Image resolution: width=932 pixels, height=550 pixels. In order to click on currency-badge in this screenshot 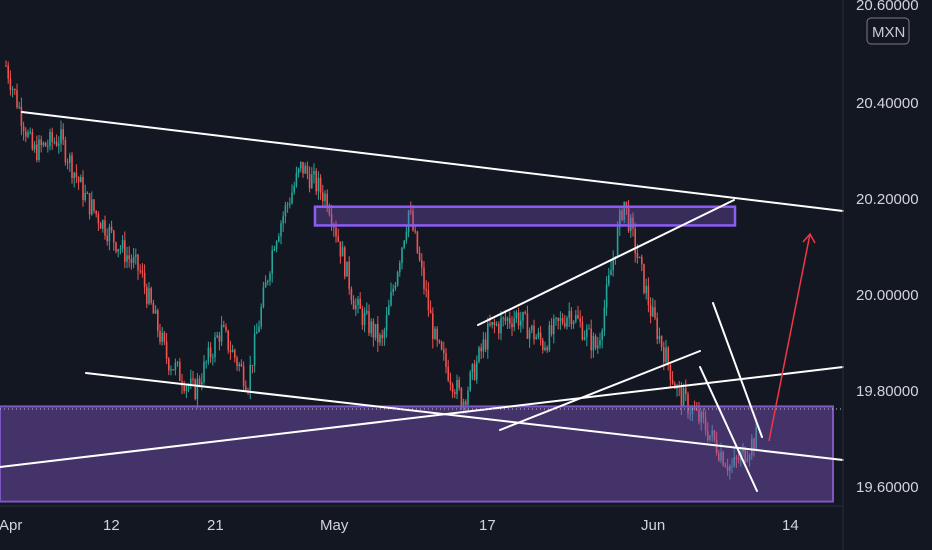, I will do `click(888, 31)`.